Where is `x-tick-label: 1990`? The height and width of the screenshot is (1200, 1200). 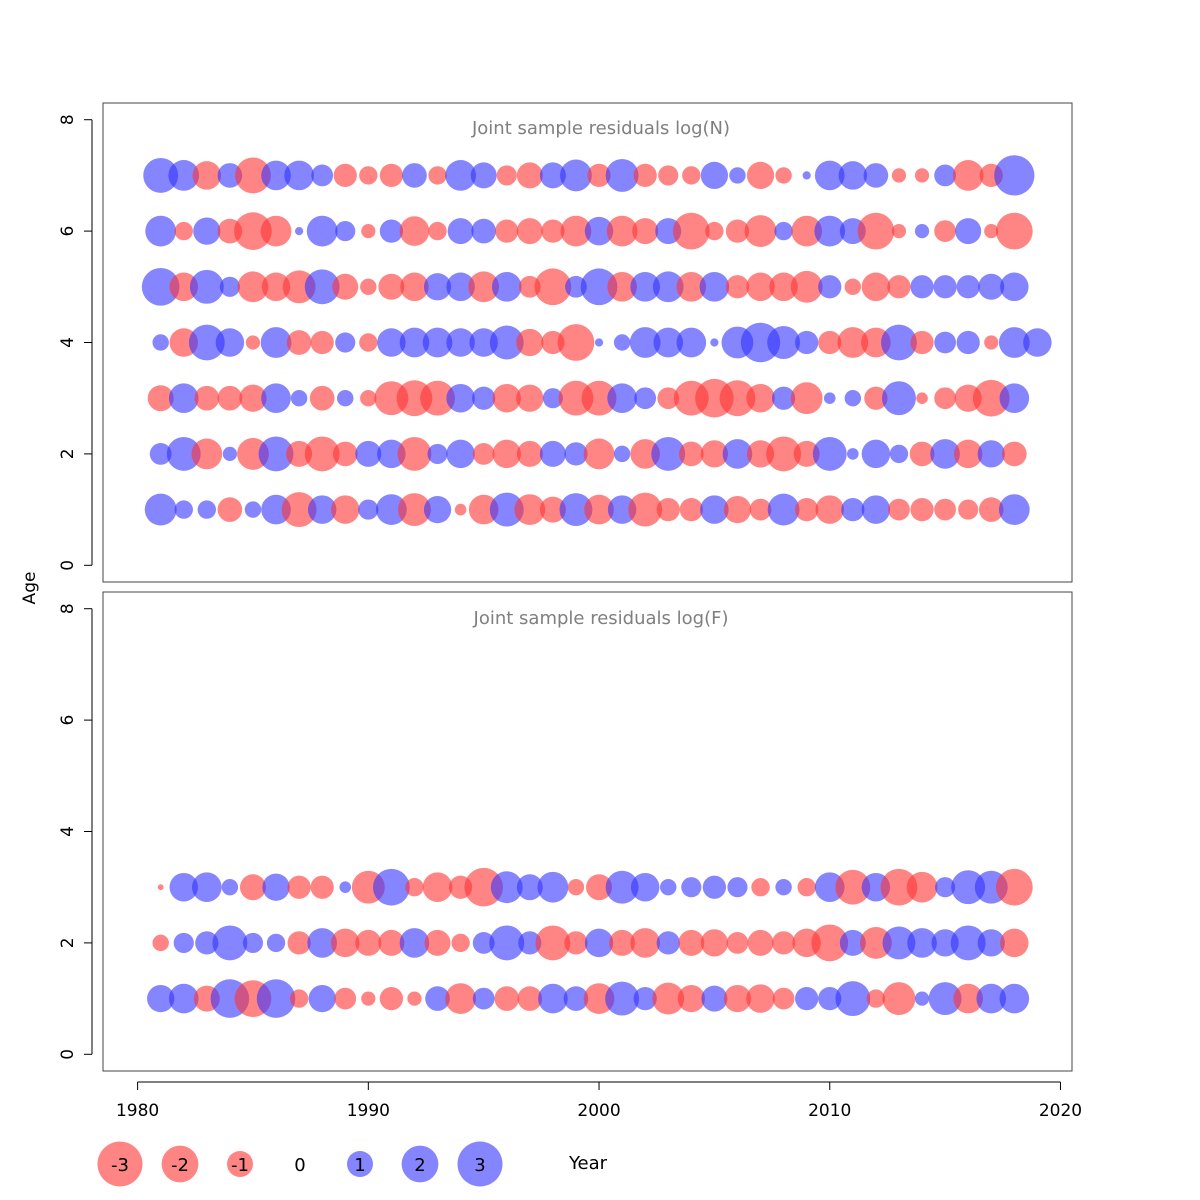 x-tick-label: 1990 is located at coordinates (368, 1111).